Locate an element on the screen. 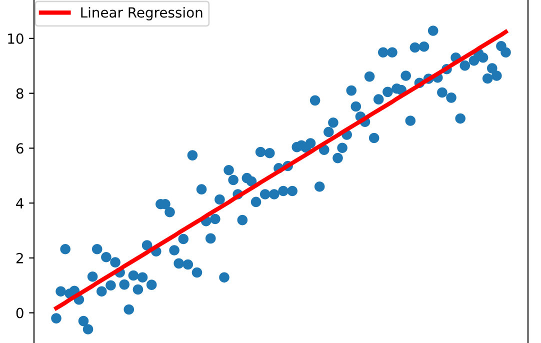 This screenshot has height=343, width=541. y-tick-label: 4 is located at coordinates (20, 203).